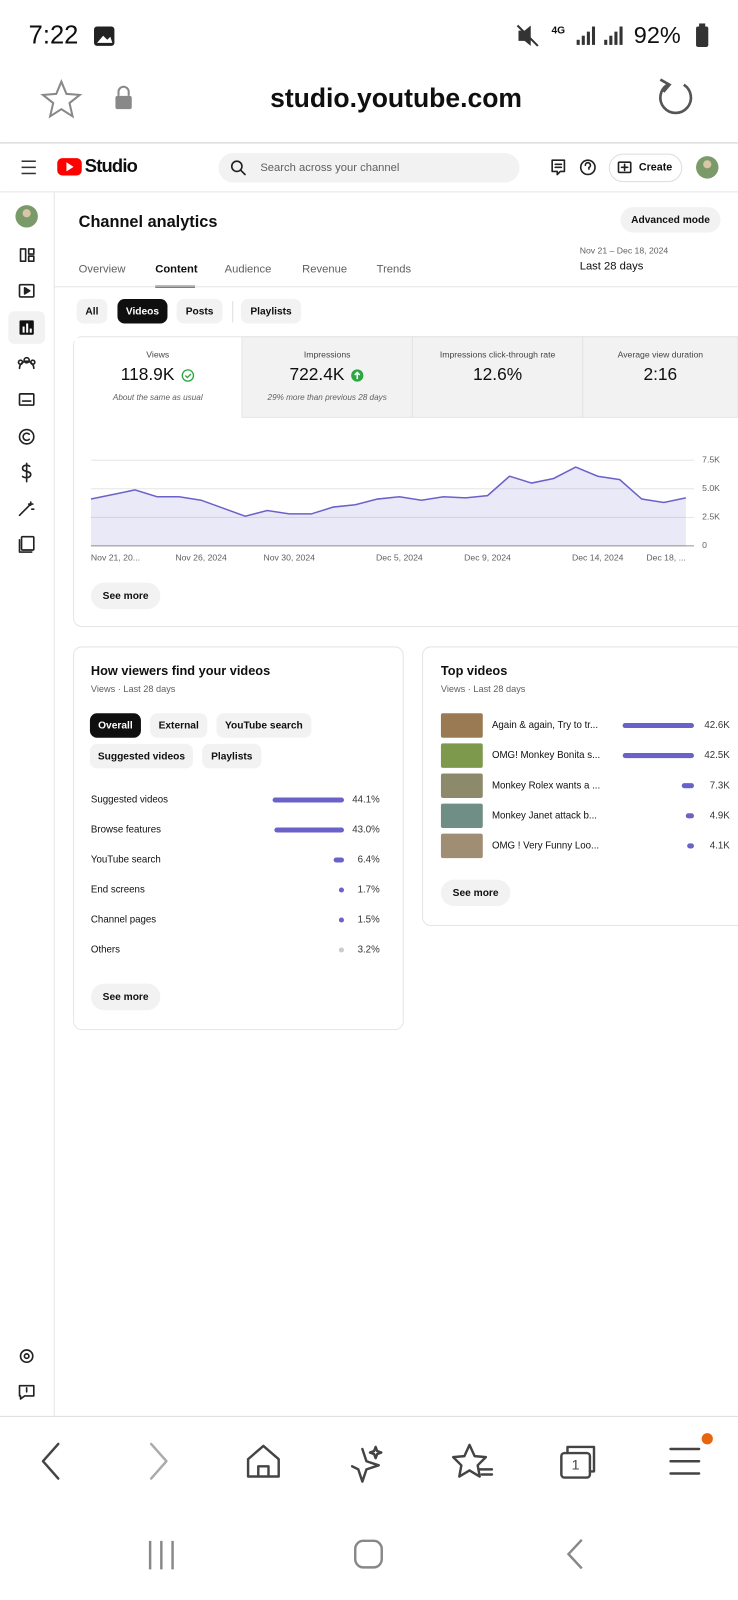 The height and width of the screenshot is (1600, 738). What do you see at coordinates (61, 98) in the screenshot?
I see `bookmark-star` at bounding box center [61, 98].